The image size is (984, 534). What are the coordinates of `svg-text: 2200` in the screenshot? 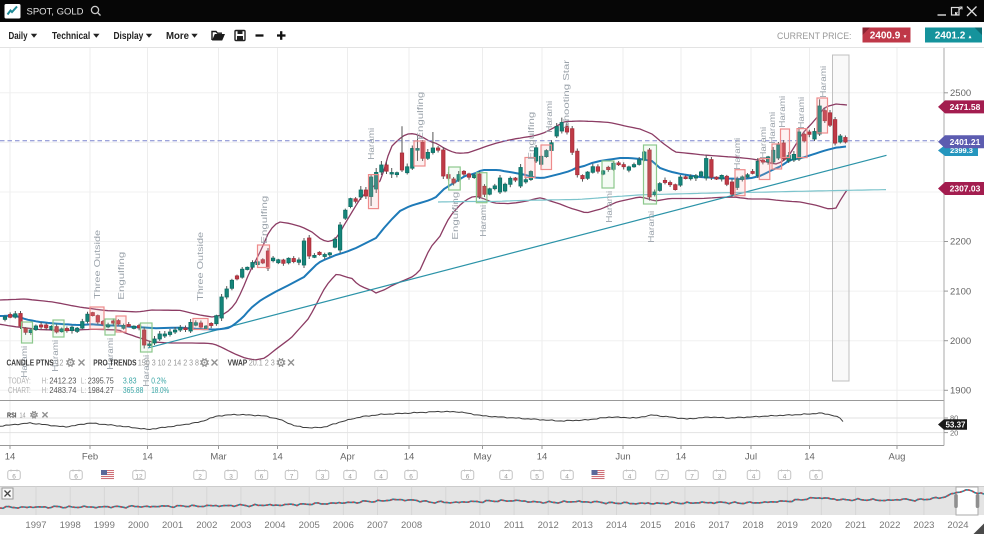 It's located at (960, 242).